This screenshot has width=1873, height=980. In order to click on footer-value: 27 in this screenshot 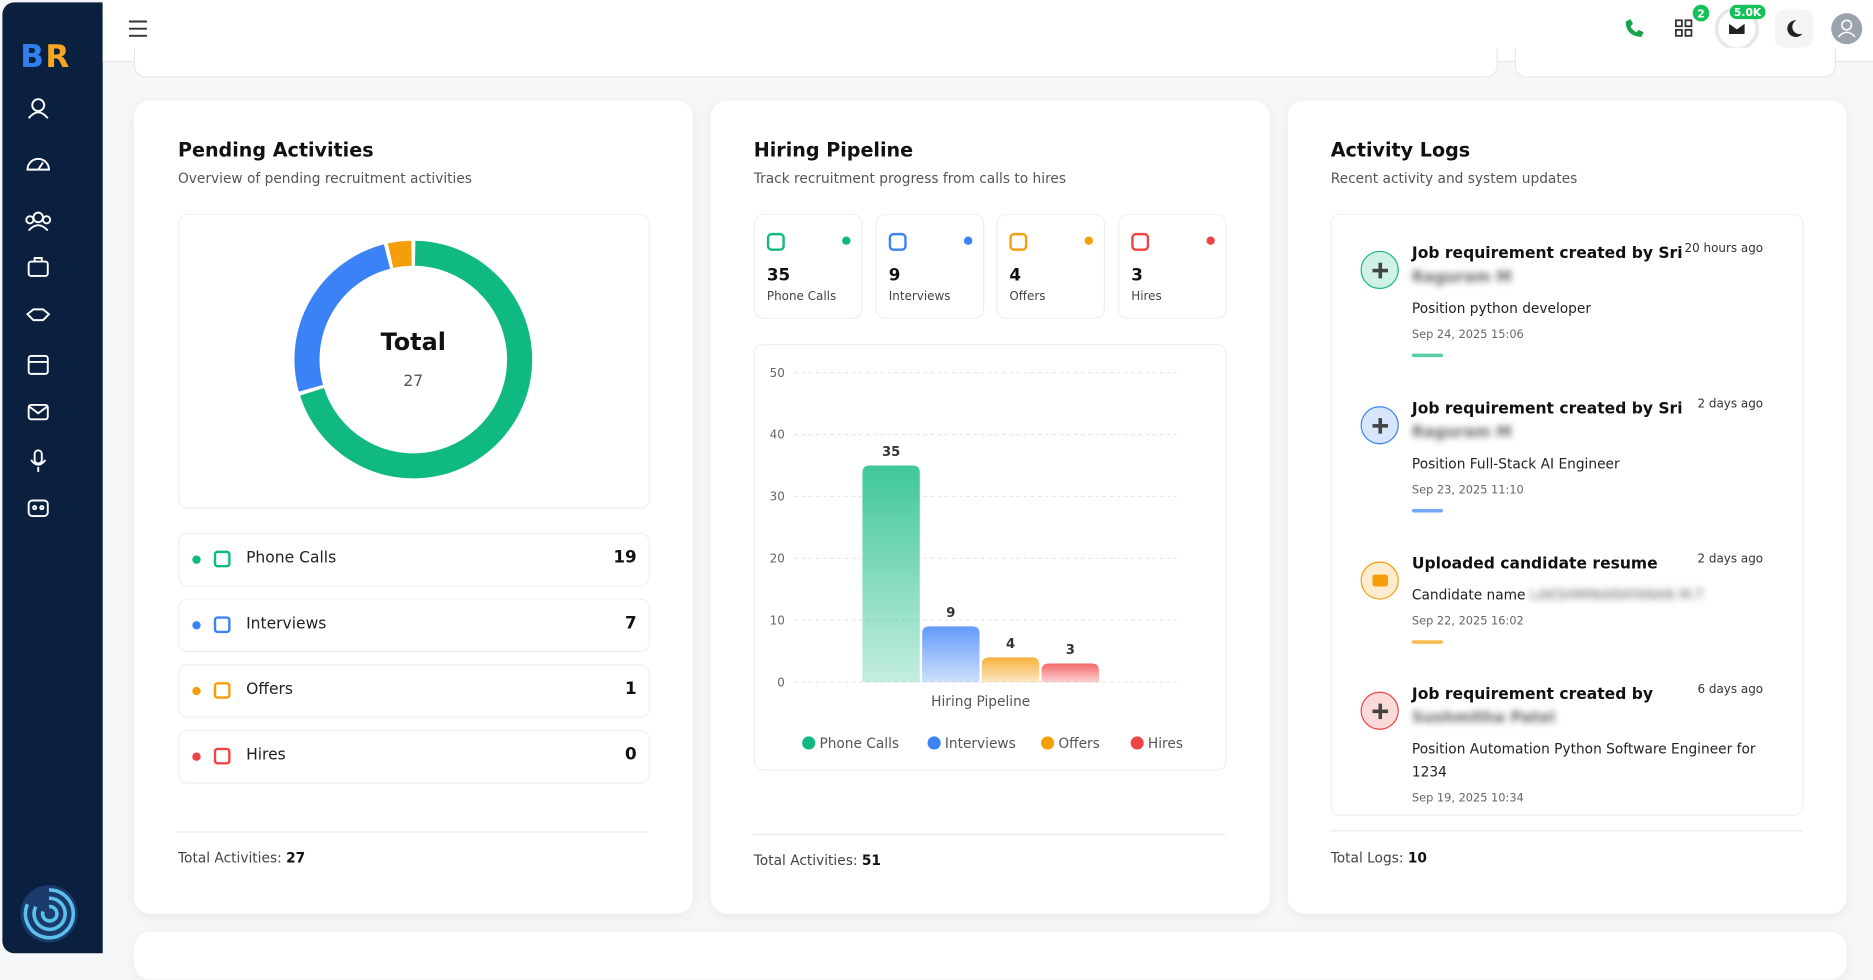, I will do `click(296, 858)`.